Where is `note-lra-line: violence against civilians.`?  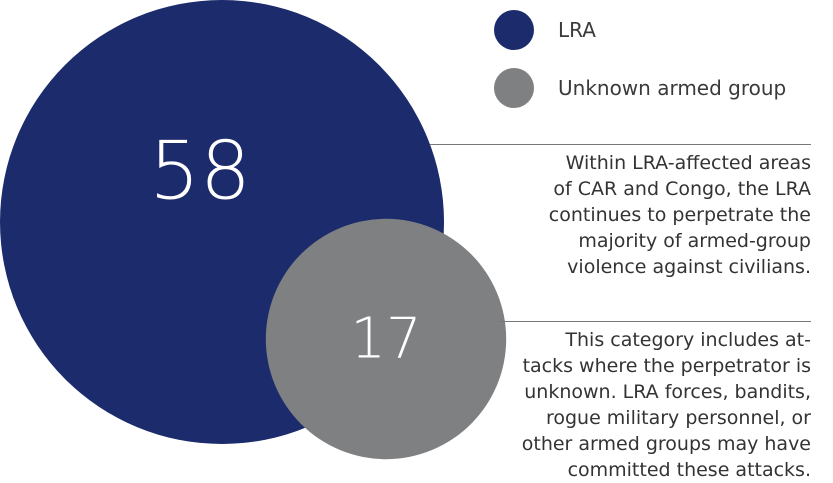
note-lra-line: violence against civilians. is located at coordinates (689, 267).